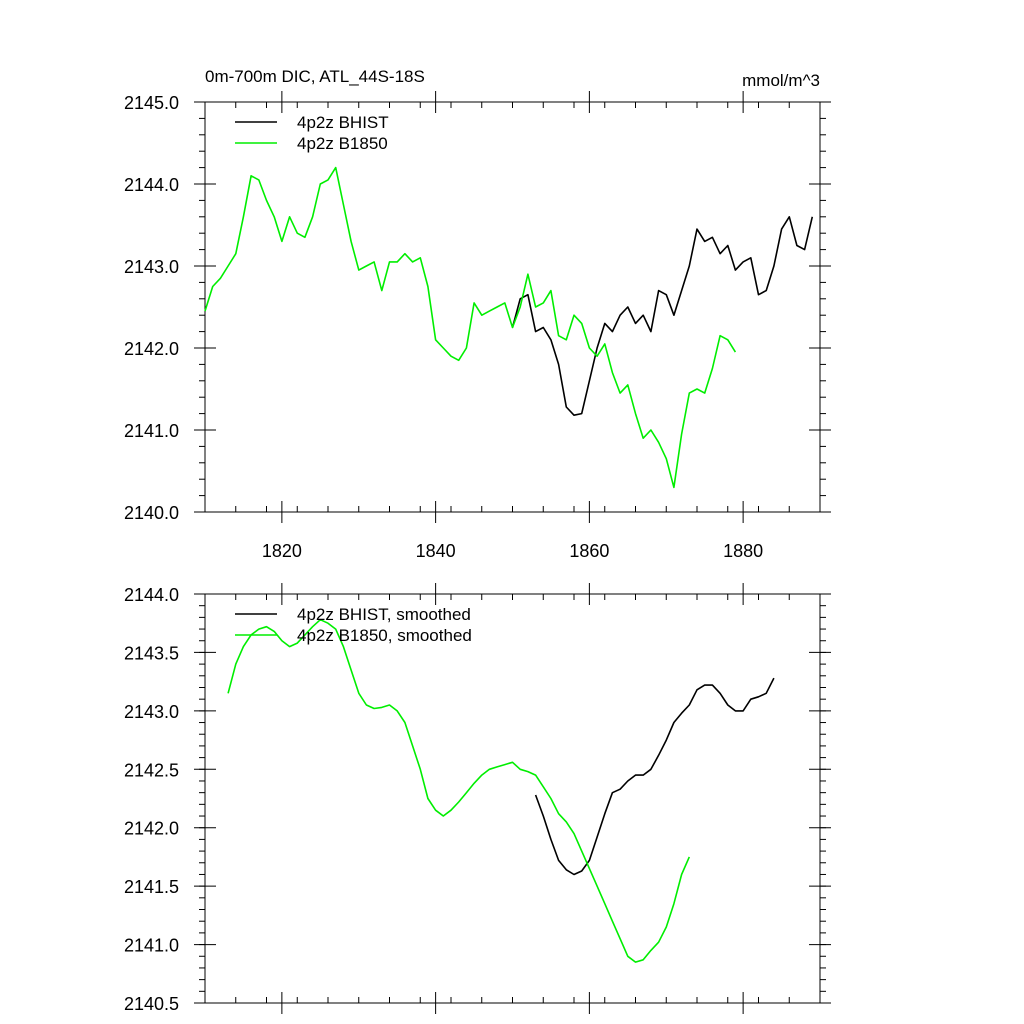 The image size is (1024, 1024). I want to click on x-tick-label: 1860, so click(589, 551).